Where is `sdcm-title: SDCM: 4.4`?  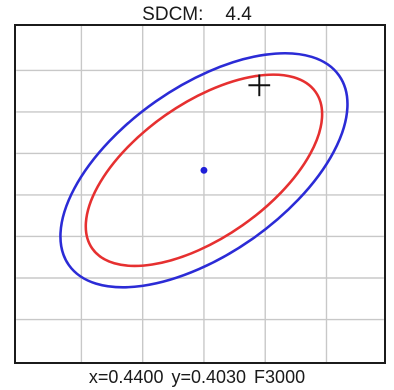 sdcm-title: SDCM: 4.4 is located at coordinates (197, 15).